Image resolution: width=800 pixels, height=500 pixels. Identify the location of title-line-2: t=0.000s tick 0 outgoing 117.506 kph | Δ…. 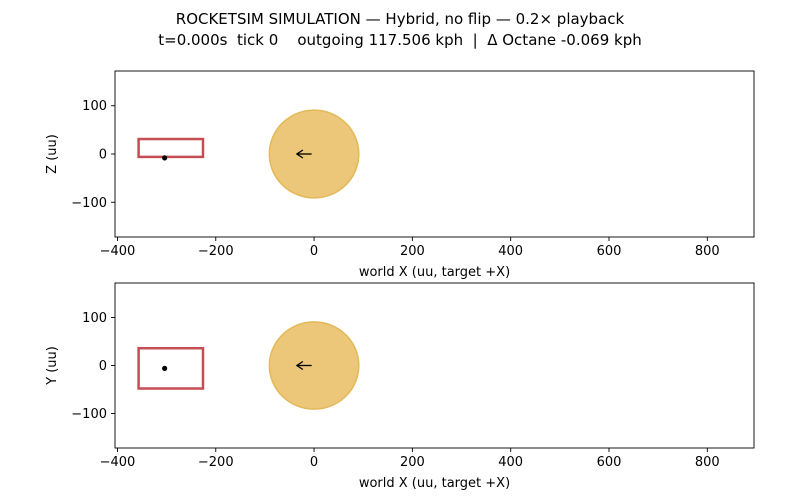
(400, 40).